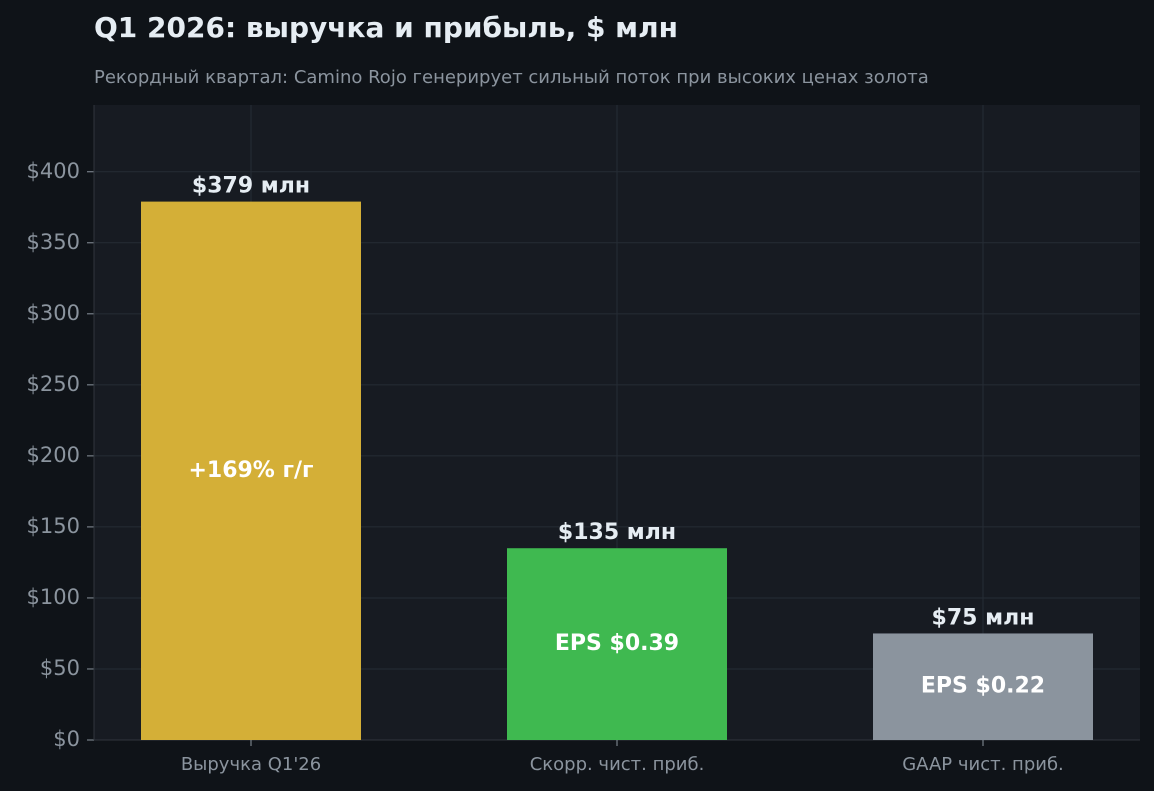 The width and height of the screenshot is (1154, 791). What do you see at coordinates (983, 764) in the screenshot?
I see `x-tick-label: GAAP чист. приб.` at bounding box center [983, 764].